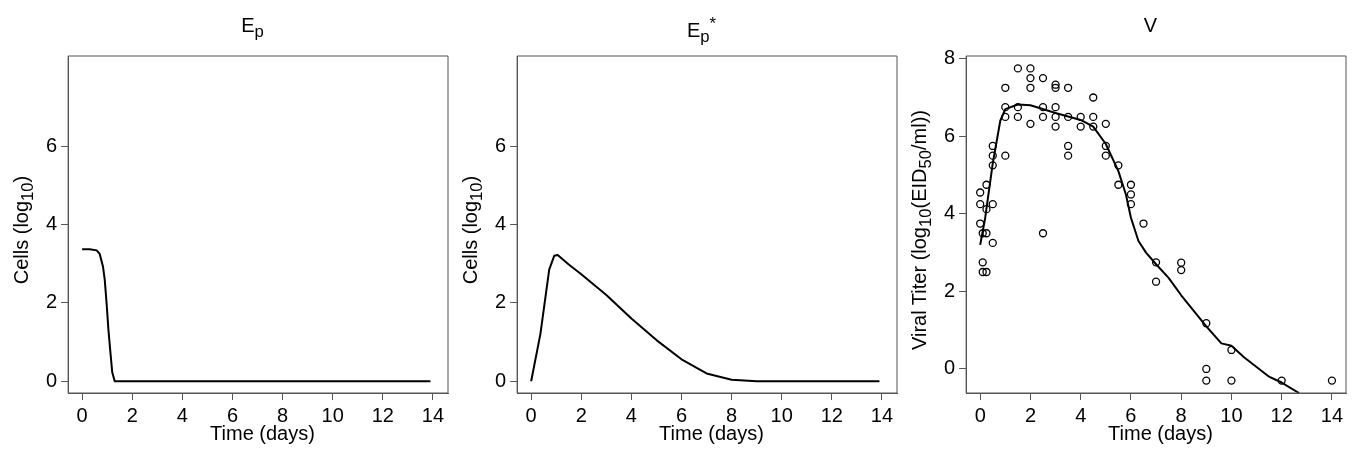 Image resolution: width=1363 pixels, height=455 pixels. Describe the element at coordinates (1150, 25) in the screenshot. I see `chart-title: V` at that location.